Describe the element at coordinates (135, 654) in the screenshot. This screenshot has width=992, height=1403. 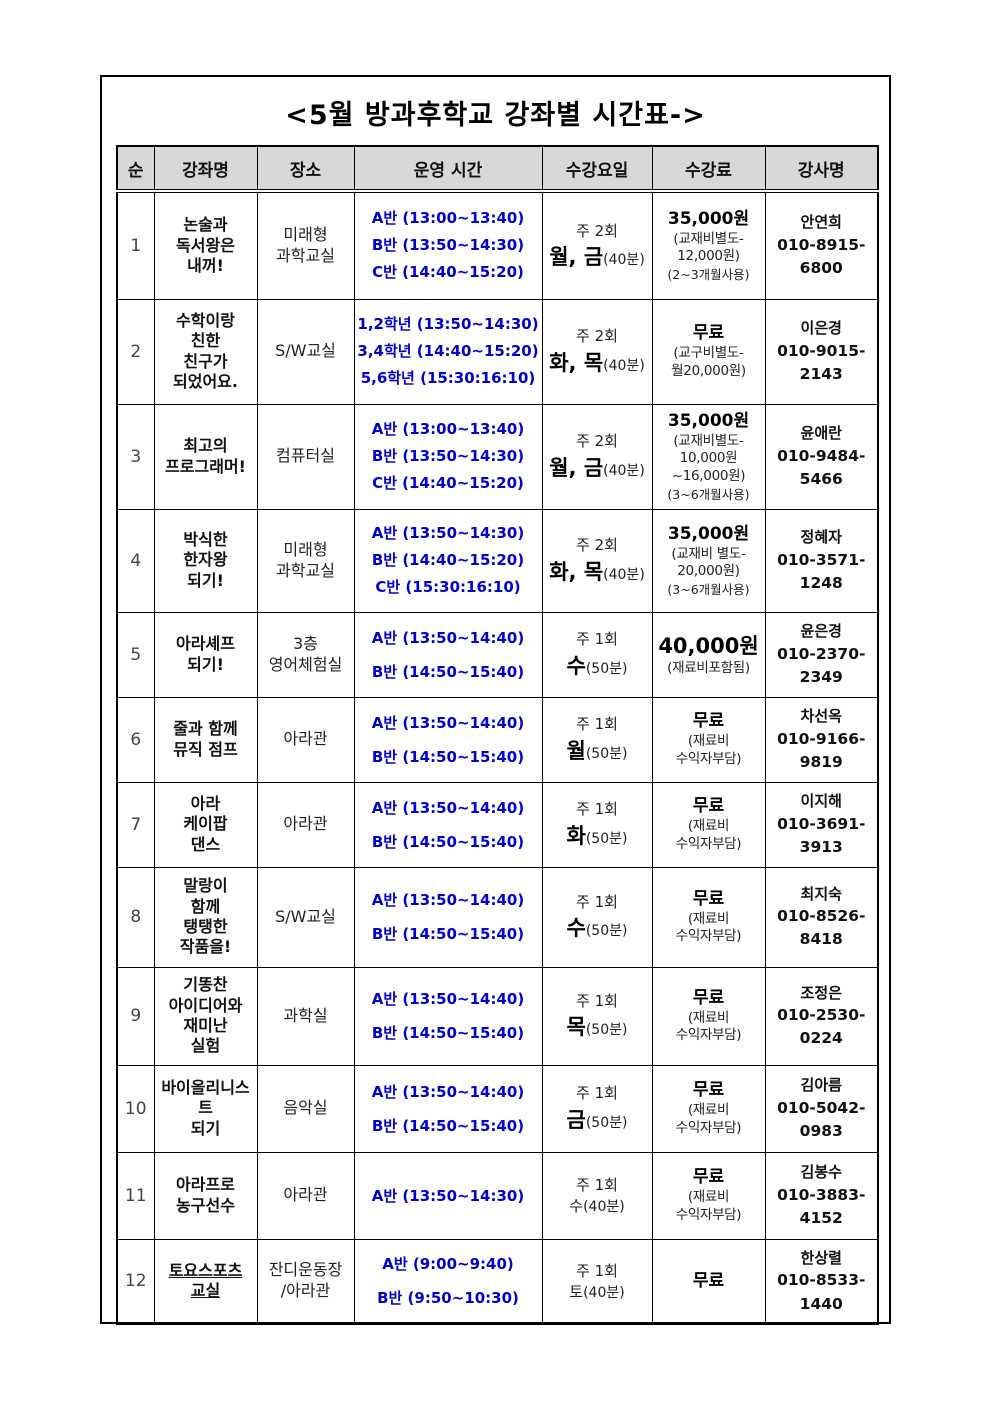
I see `row-number: 5` at that location.